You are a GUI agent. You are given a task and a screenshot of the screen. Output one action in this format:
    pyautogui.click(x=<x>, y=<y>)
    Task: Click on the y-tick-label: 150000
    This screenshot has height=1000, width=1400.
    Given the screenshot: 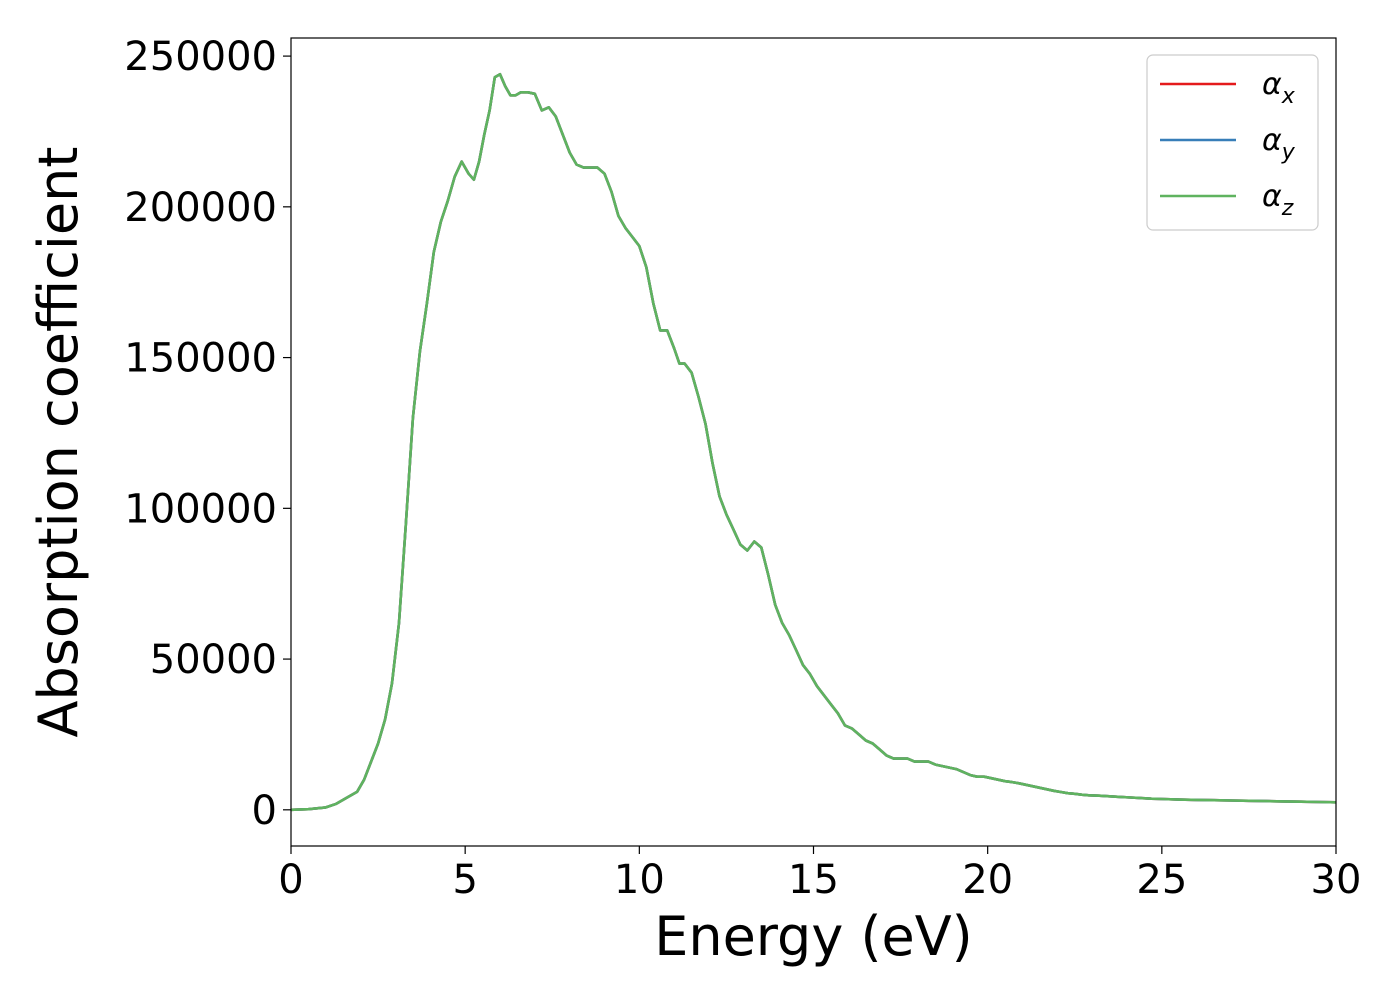 What is the action you would take?
    pyautogui.click(x=200, y=359)
    